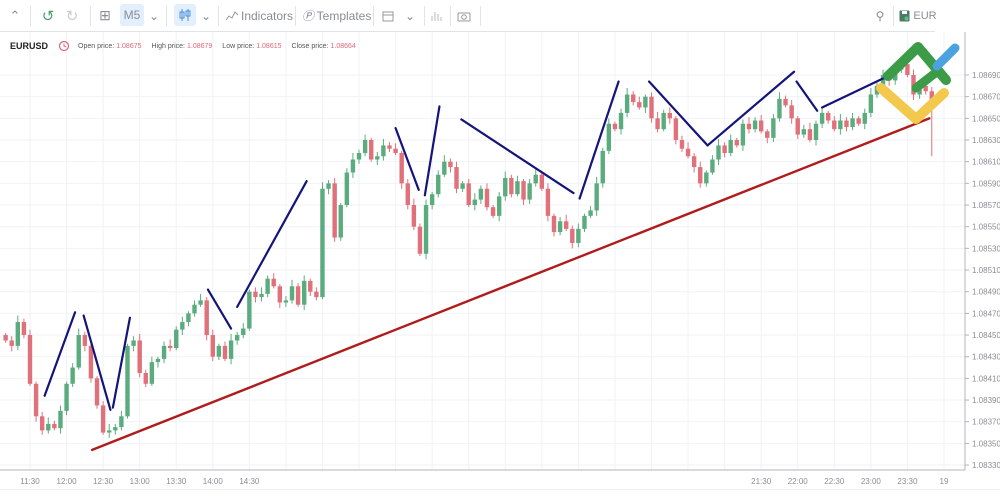 Image resolution: width=1000 pixels, height=501 pixels. Describe the element at coordinates (185, 15) in the screenshot. I see `candles-icon` at that location.